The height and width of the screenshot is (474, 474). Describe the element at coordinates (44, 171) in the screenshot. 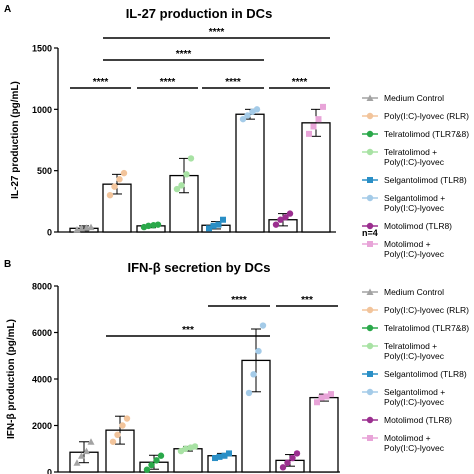

I see `panel-a-y-tick-label: 500` at that location.